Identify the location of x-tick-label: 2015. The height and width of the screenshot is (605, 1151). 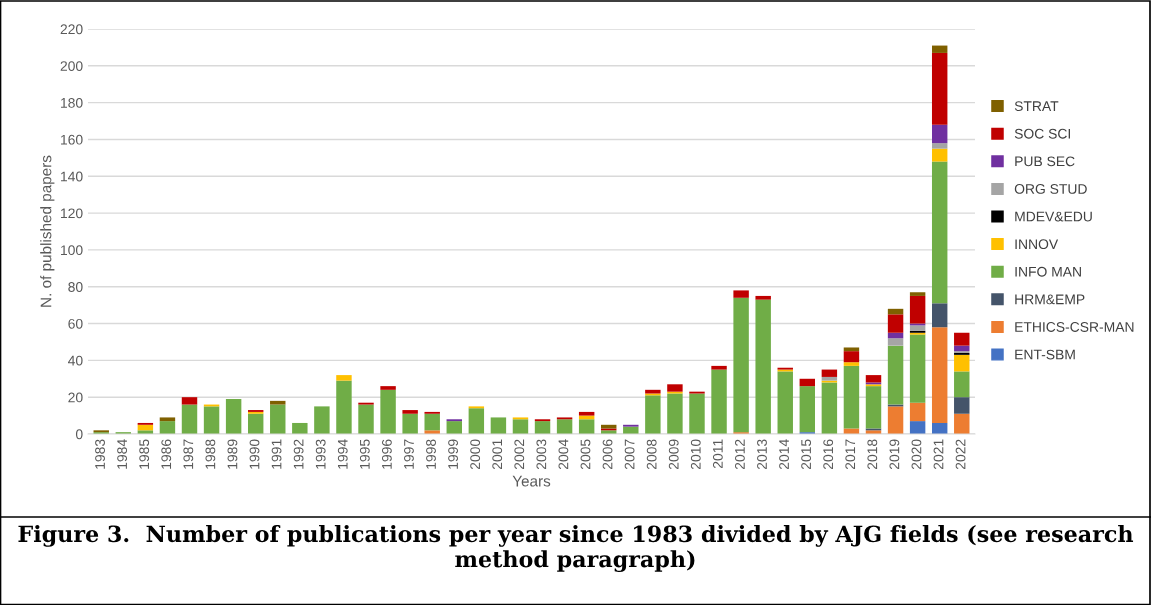
(806, 454).